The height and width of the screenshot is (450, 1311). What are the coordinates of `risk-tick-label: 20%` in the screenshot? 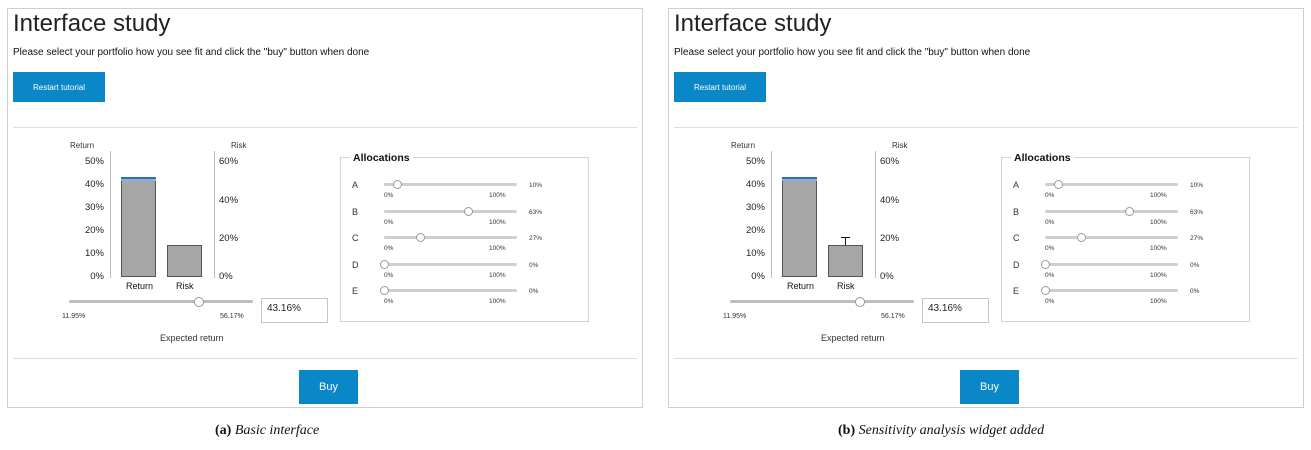 It's located at (890, 238).